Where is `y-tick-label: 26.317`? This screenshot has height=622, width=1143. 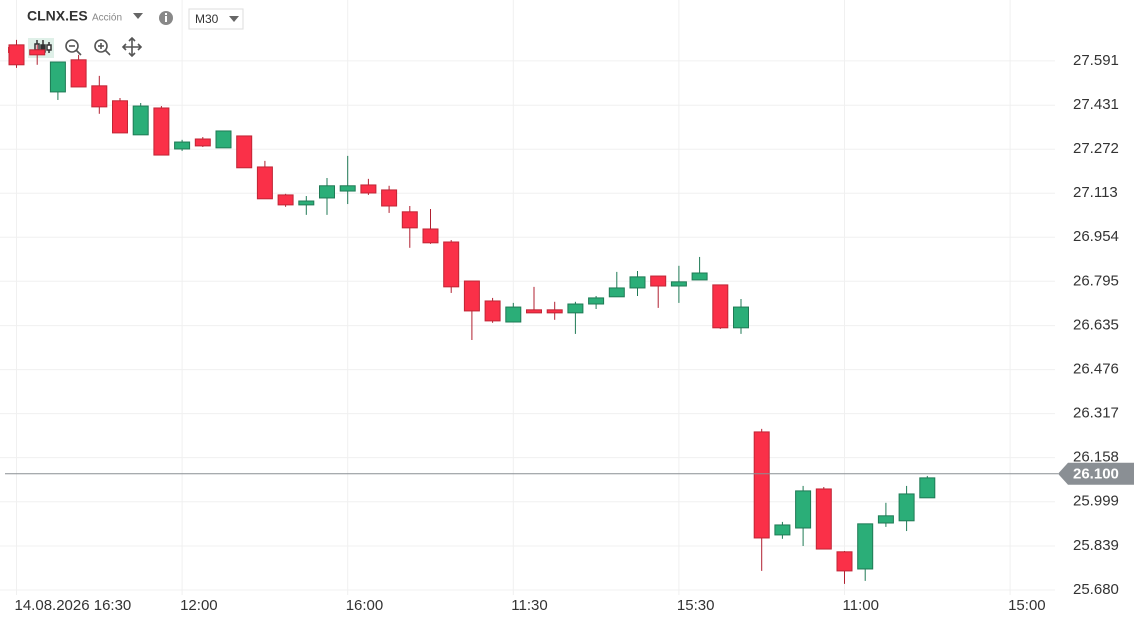 y-tick-label: 26.317 is located at coordinates (1096, 413).